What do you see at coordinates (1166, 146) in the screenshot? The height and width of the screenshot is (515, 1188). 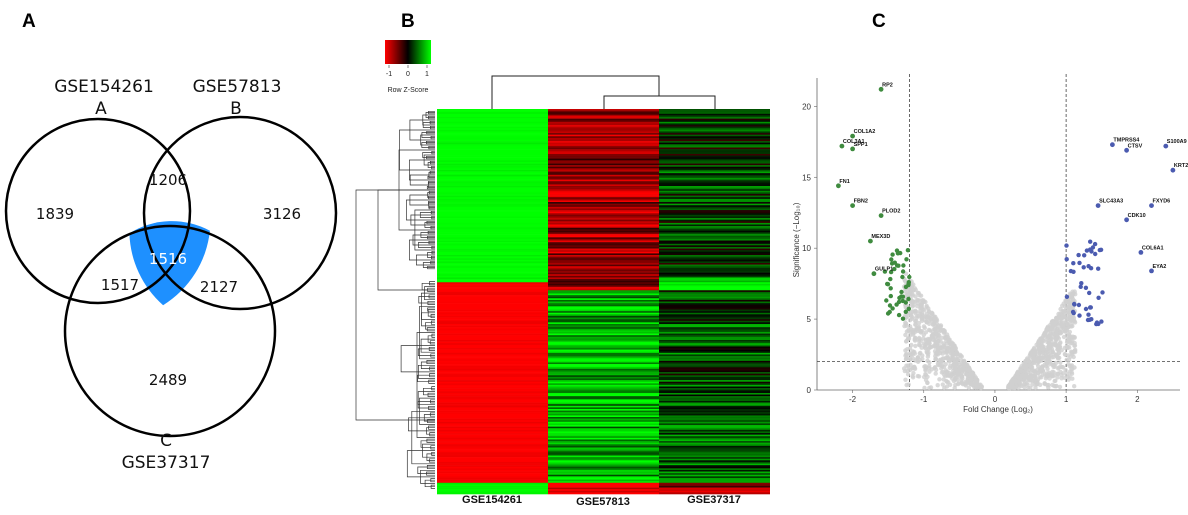 I see `volcano-labeled-point` at bounding box center [1166, 146].